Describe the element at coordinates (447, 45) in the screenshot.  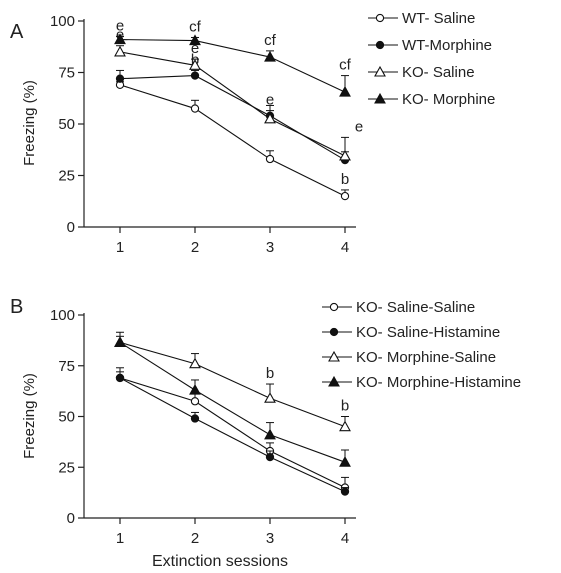
I see `panel-a-legend-label: WT-Morphine` at that location.